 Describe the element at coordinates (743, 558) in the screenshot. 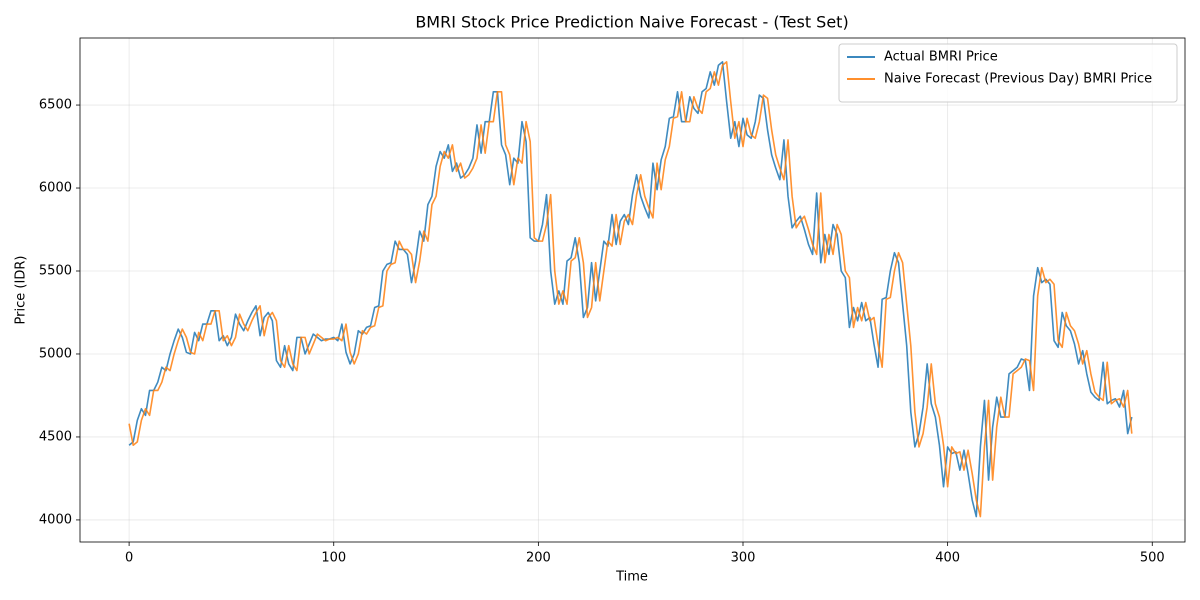

I see `x-tick-label: 300` at that location.